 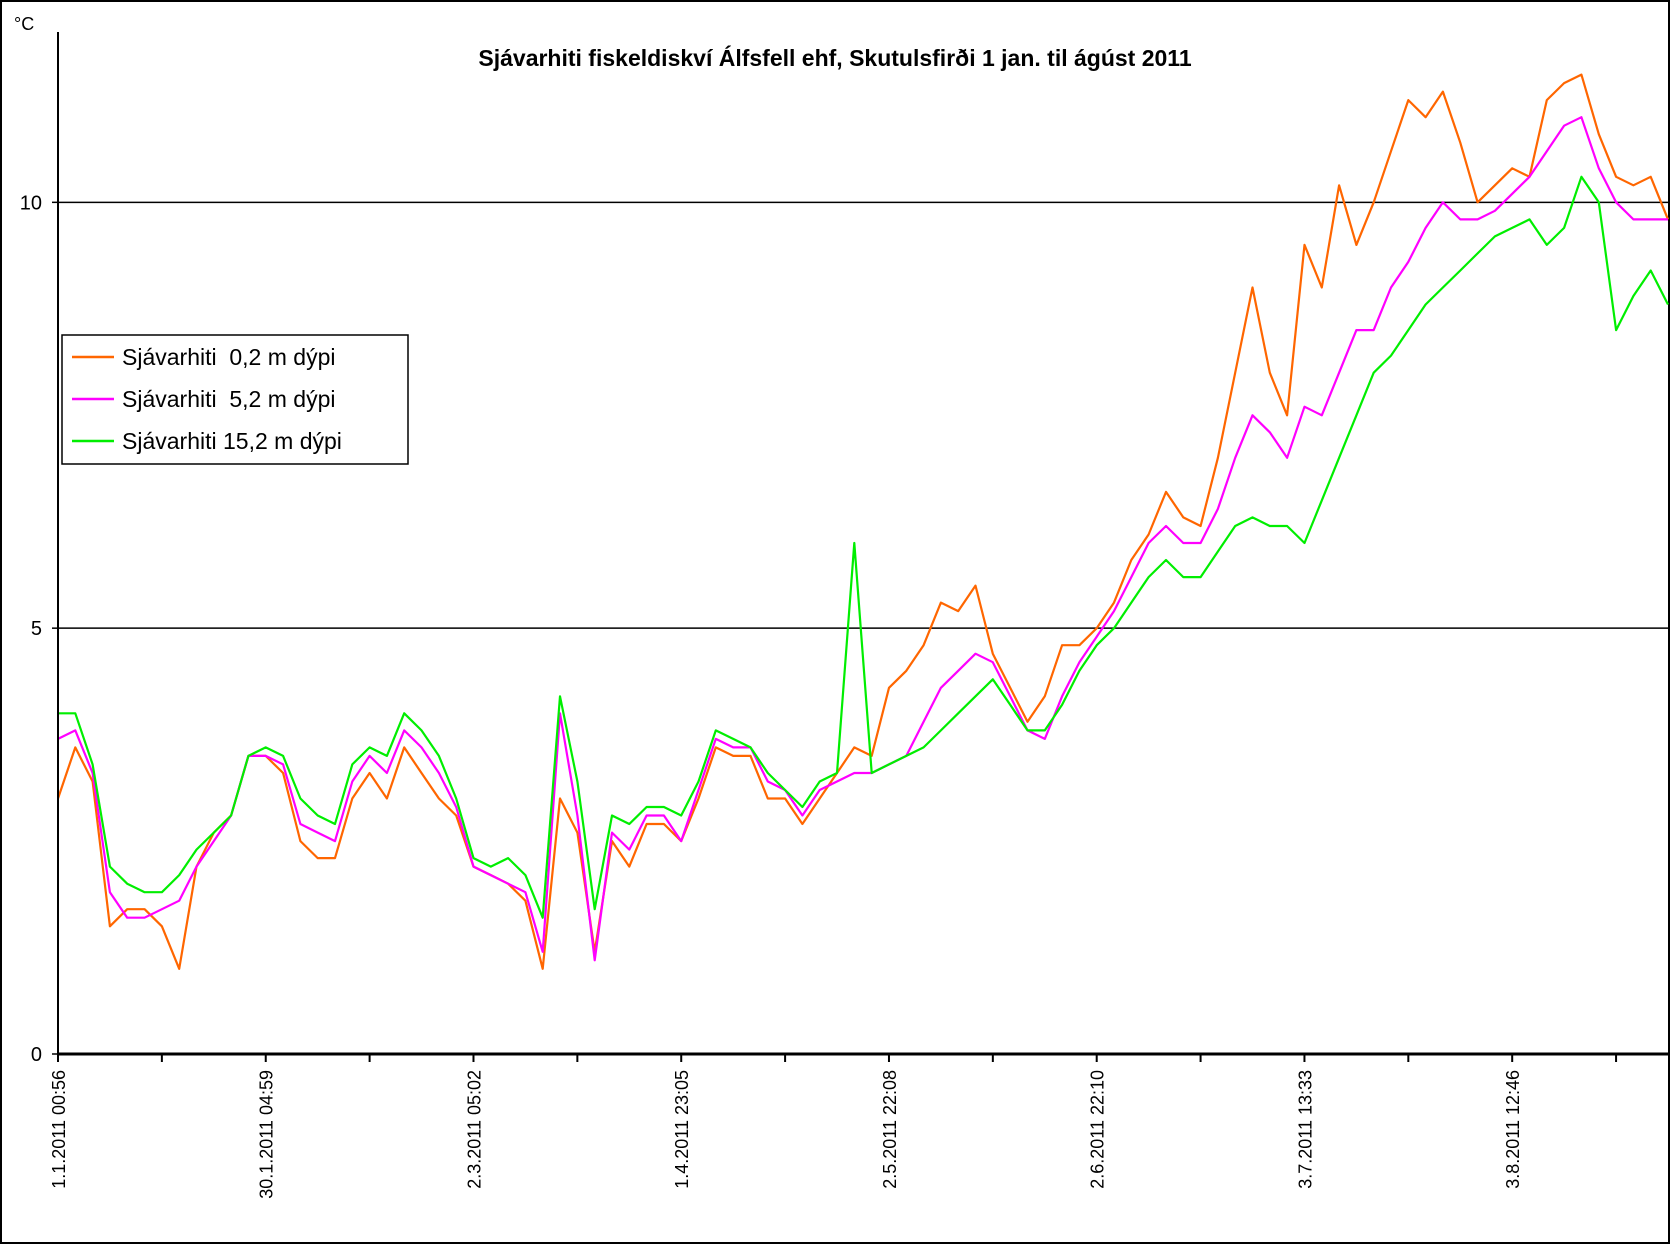 What do you see at coordinates (36, 629) in the screenshot?
I see `y-tick-label: 5` at bounding box center [36, 629].